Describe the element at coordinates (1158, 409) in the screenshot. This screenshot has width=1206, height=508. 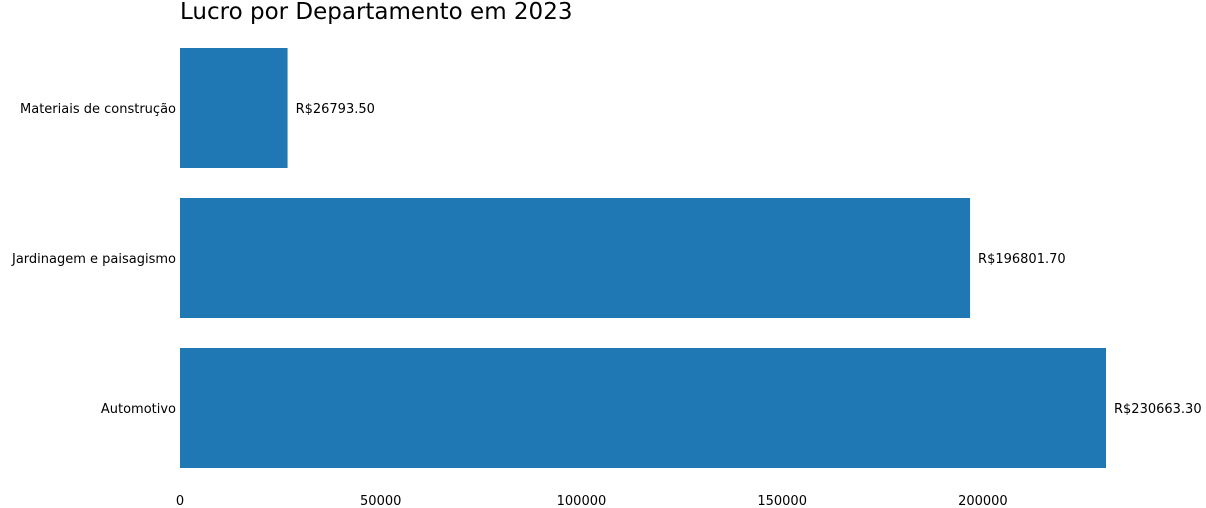
I see `data-label-2: R$230663.30` at that location.